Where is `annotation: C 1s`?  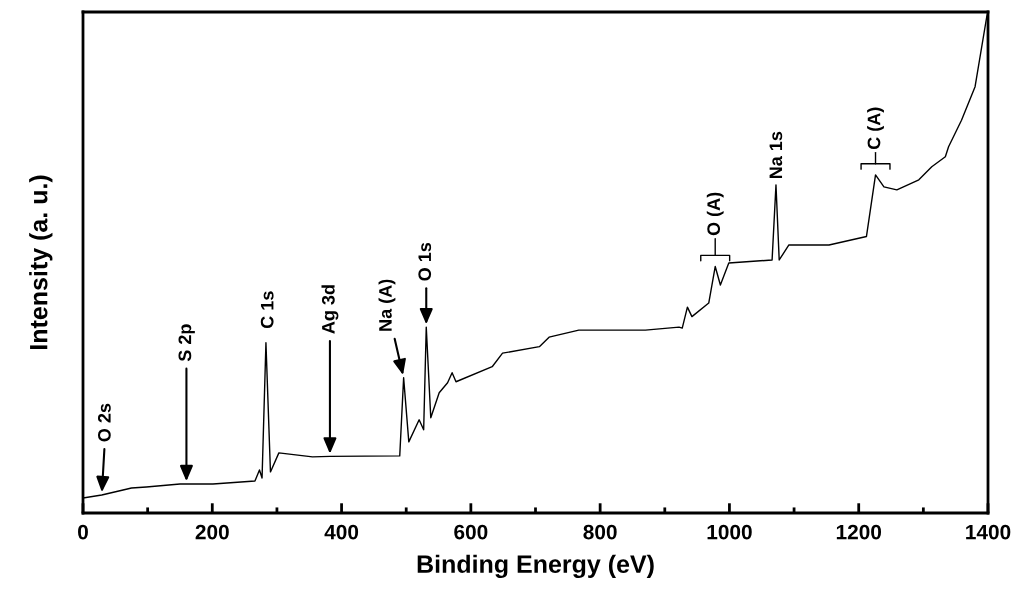
annotation: C 1s is located at coordinates (267, 310).